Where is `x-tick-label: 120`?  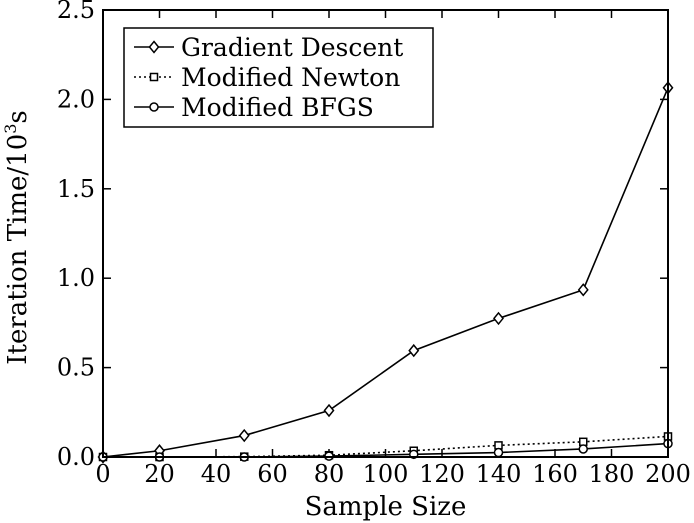
x-tick-label: 120 is located at coordinates (442, 474).